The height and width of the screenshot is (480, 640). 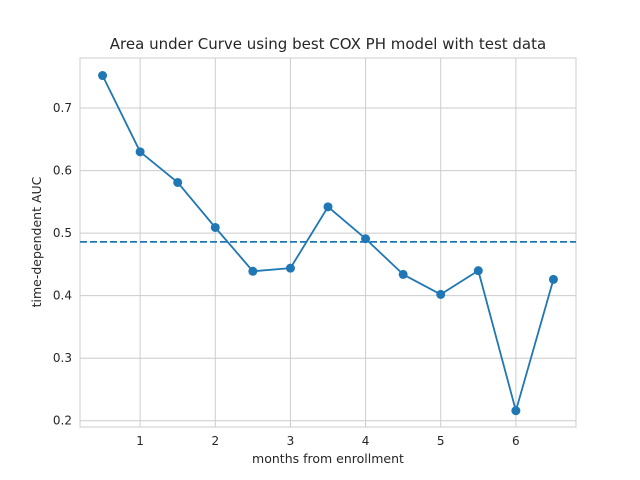 I want to click on x-tick-label: 3, so click(x=291, y=441).